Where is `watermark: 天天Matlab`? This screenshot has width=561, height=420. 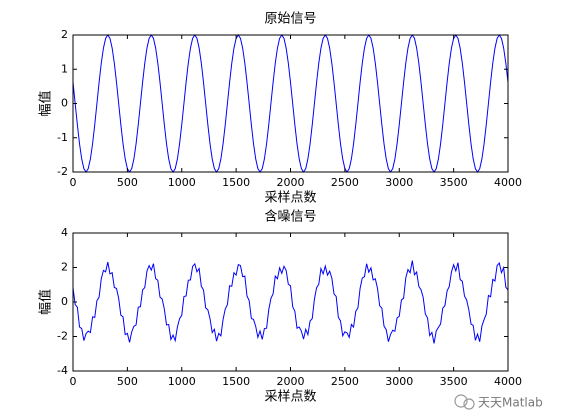
watermark: 天天Matlab is located at coordinates (510, 403).